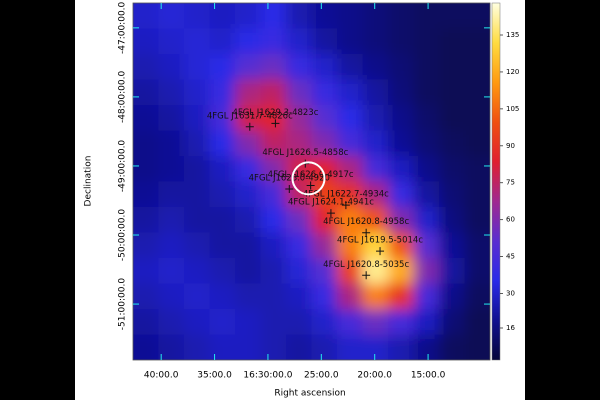 Image resolution: width=600 pixels, height=400 pixels. What do you see at coordinates (510, 257) in the screenshot?
I see `colorbar-tick-label: 45` at bounding box center [510, 257].